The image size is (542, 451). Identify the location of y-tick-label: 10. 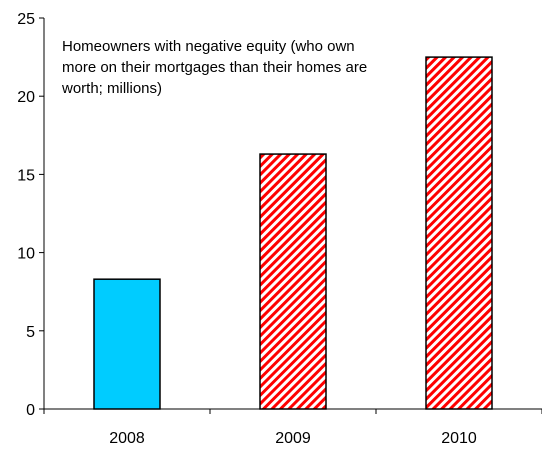
(26, 254).